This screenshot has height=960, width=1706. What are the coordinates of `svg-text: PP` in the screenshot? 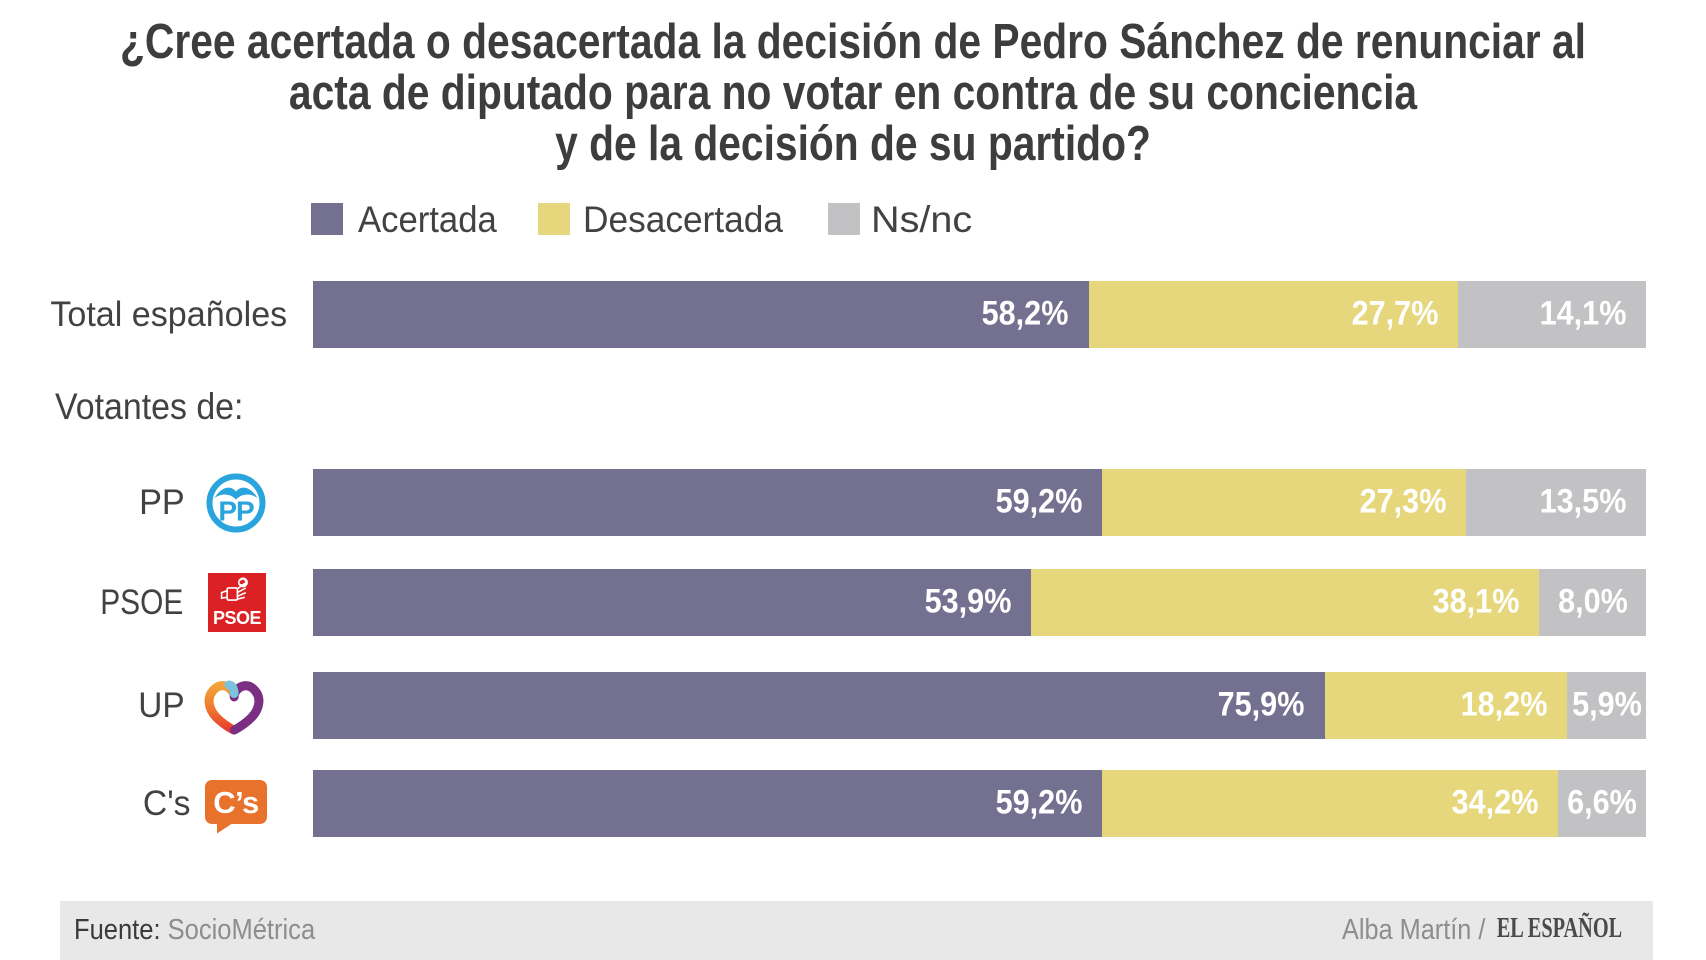 It's located at (236, 511).